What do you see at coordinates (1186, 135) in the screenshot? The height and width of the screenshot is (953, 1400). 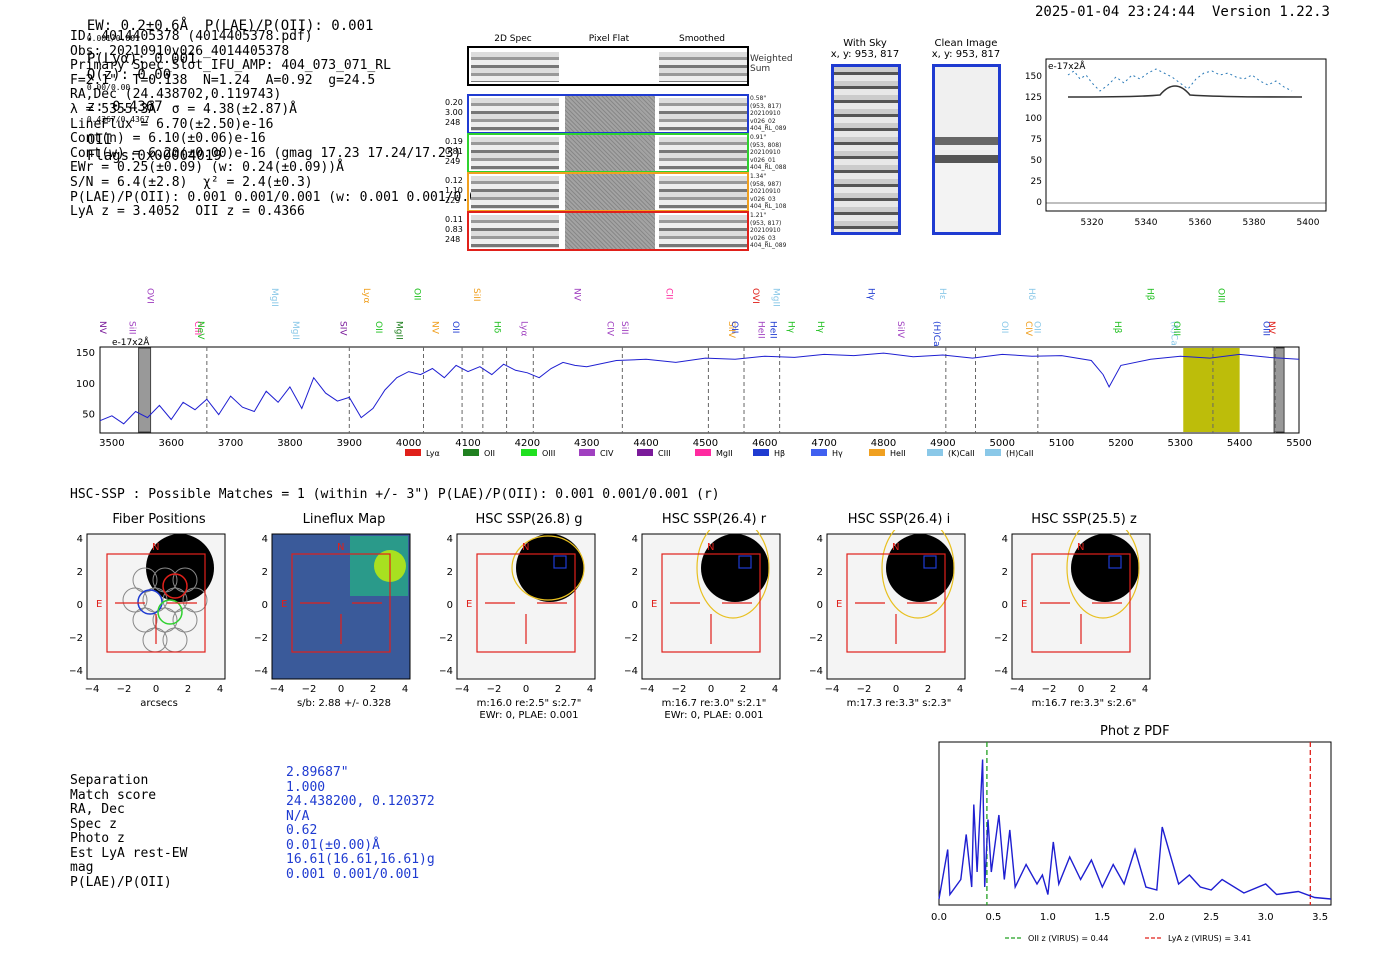 I see `zoom-frame` at bounding box center [1186, 135].